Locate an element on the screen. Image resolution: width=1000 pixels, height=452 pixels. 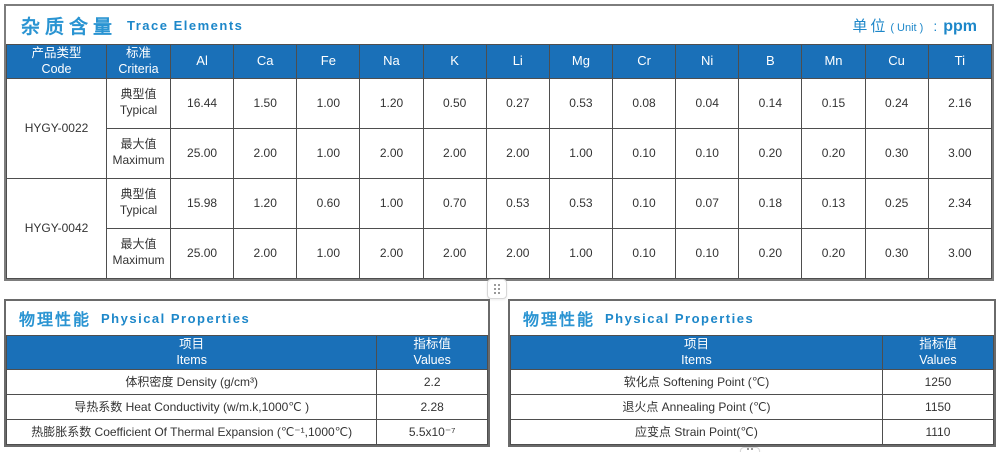
phys-left-title-bar: 物理性能 Physical Properties is located at coordinates (247, 318).